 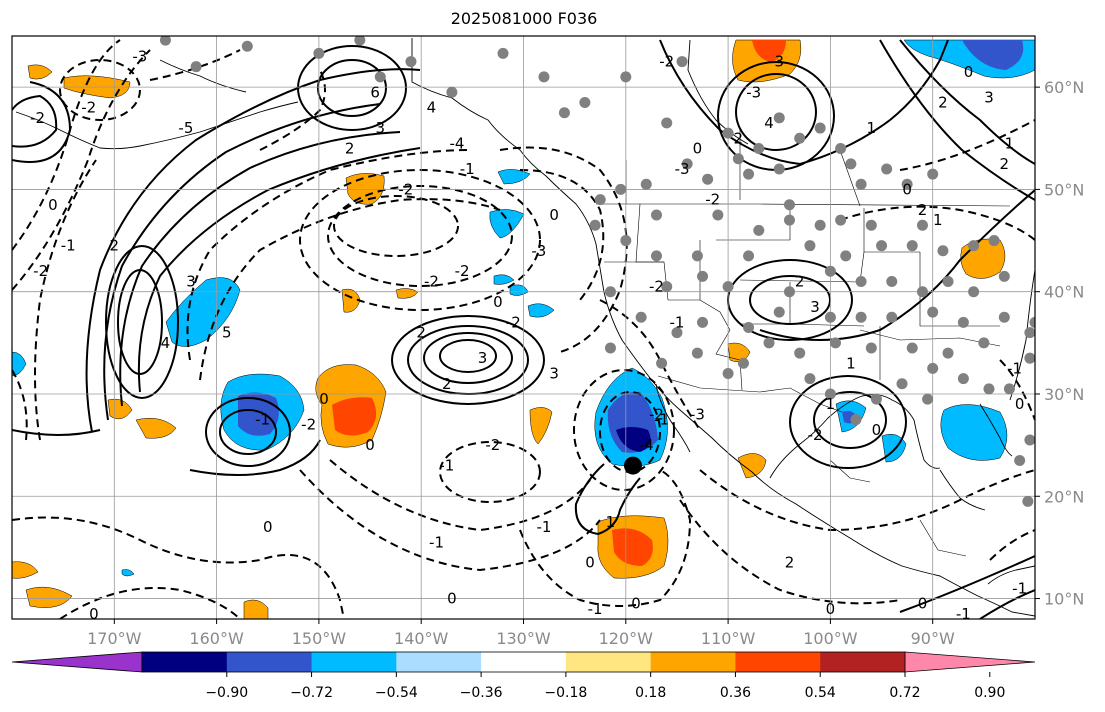 I want to click on contour-label: 1, so click(x=1010, y=143).